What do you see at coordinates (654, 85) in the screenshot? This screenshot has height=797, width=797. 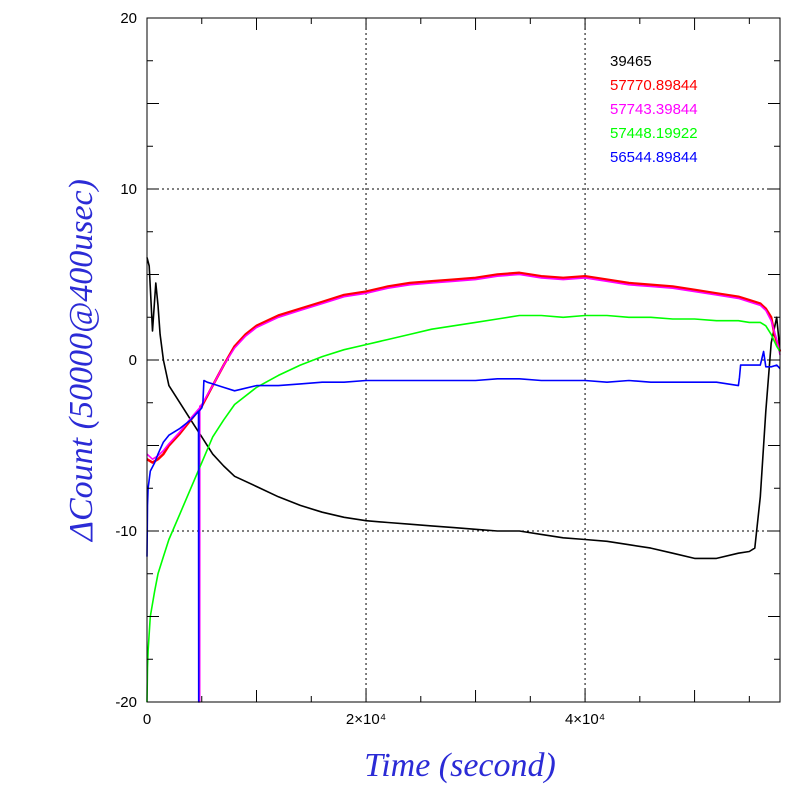 I see `legend-entry-1: 57770.89844` at bounding box center [654, 85].